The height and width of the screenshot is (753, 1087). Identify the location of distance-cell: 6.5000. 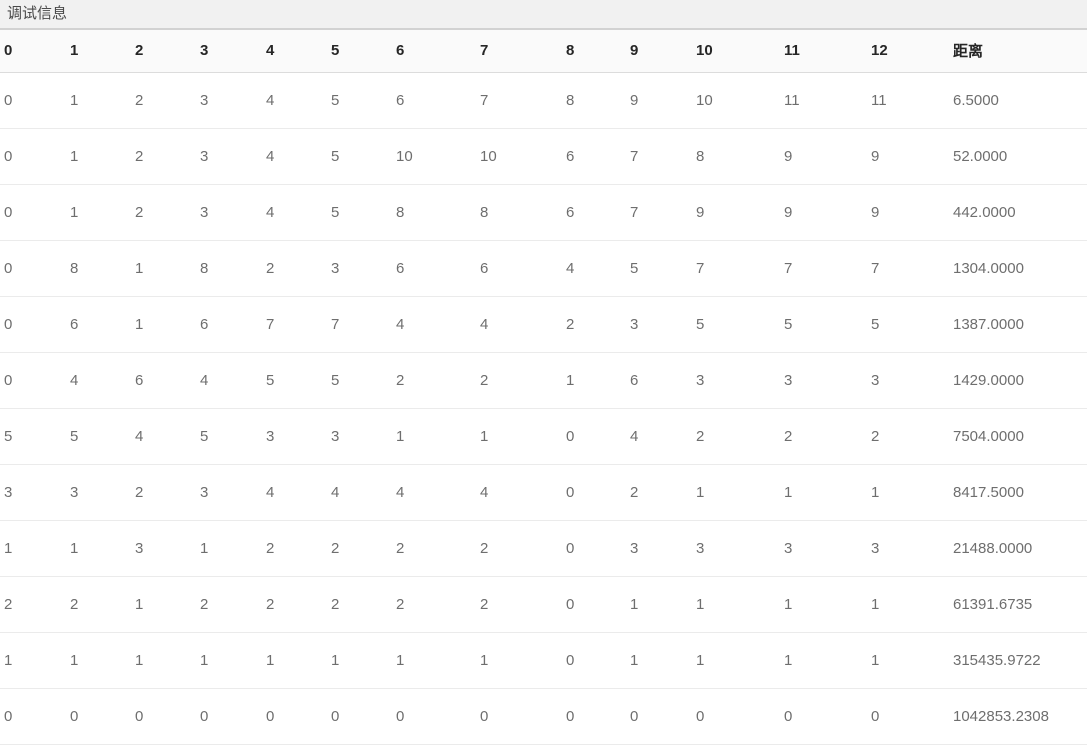
(1018, 100).